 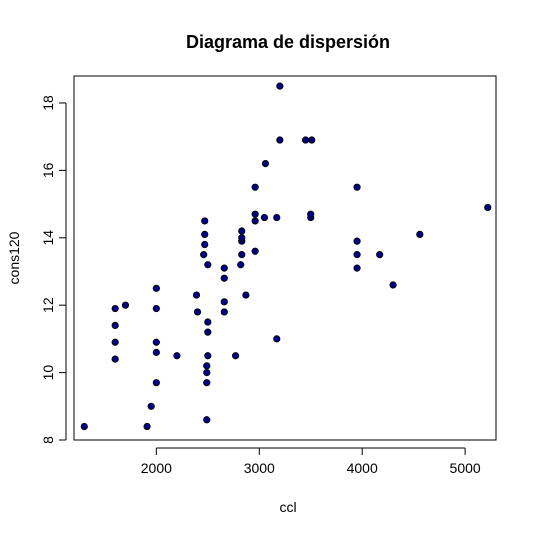 What do you see at coordinates (156, 468) in the screenshot?
I see `x-tick-label: 2000` at bounding box center [156, 468].